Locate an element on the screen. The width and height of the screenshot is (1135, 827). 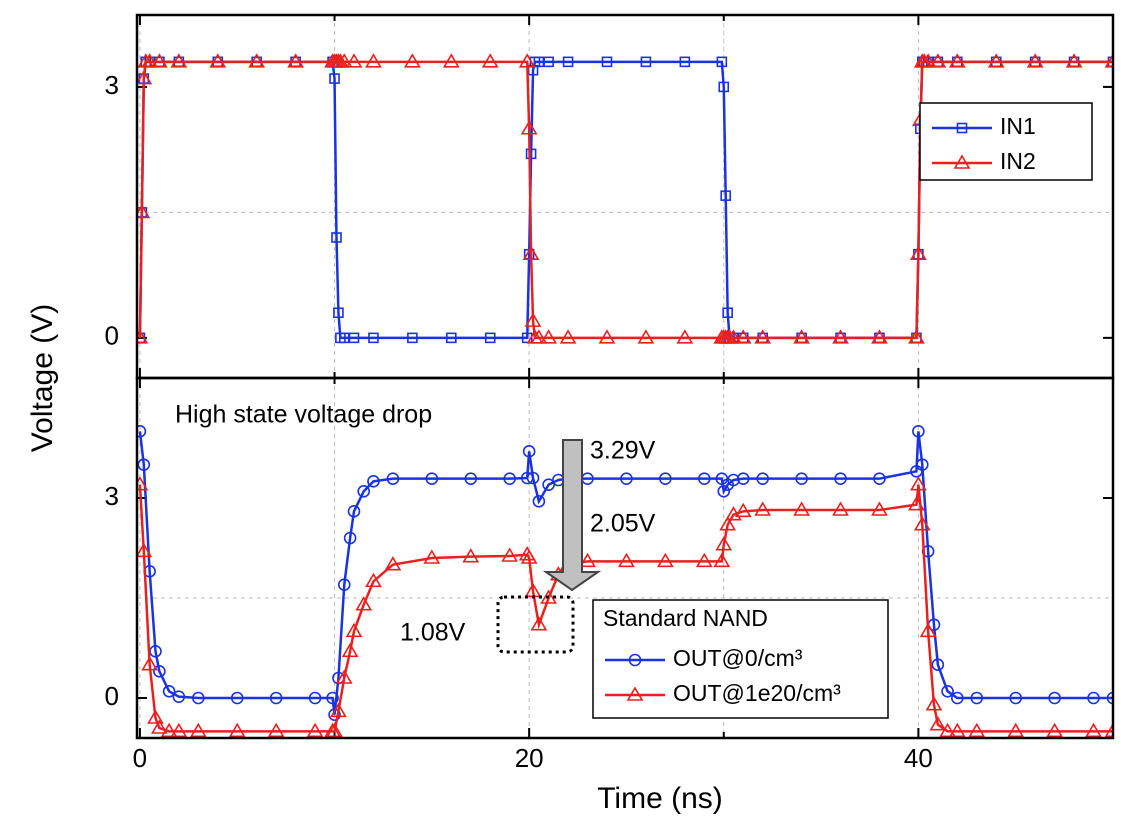
annotation: 2.05V is located at coordinates (623, 524).